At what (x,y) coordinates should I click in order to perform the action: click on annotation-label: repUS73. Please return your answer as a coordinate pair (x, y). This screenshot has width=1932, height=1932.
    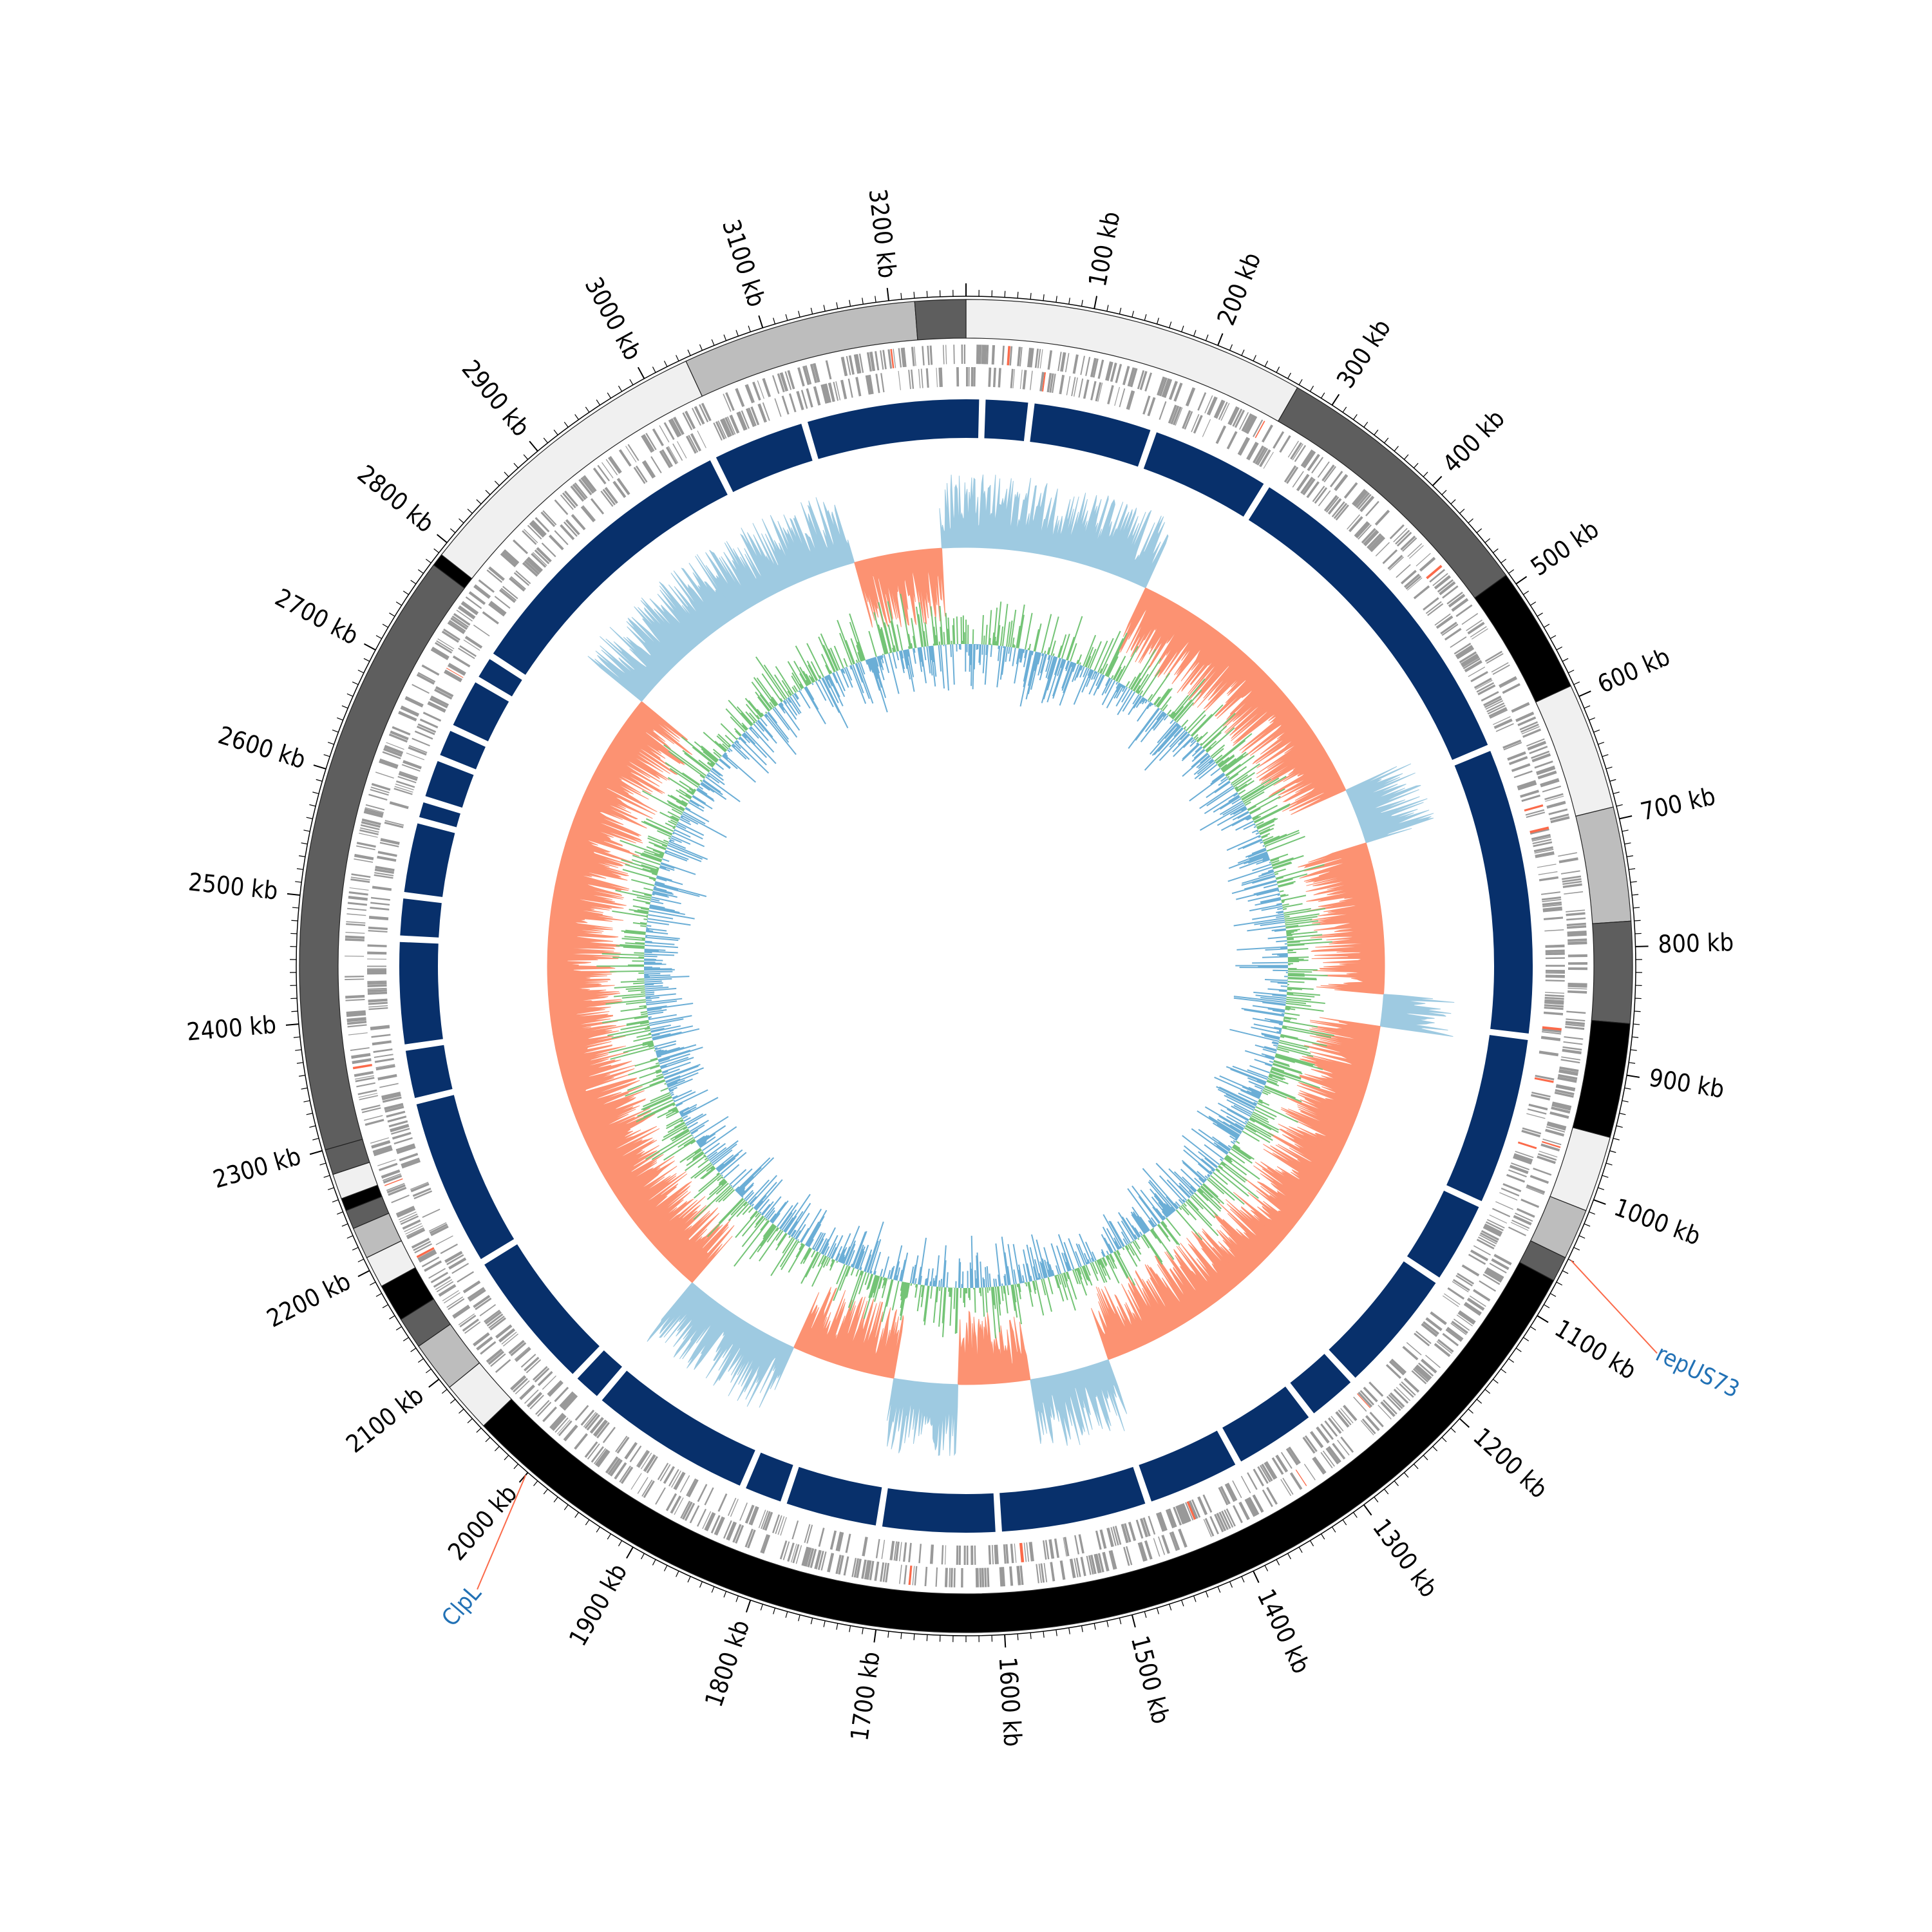
    Looking at the image, I should click on (1698, 1372).